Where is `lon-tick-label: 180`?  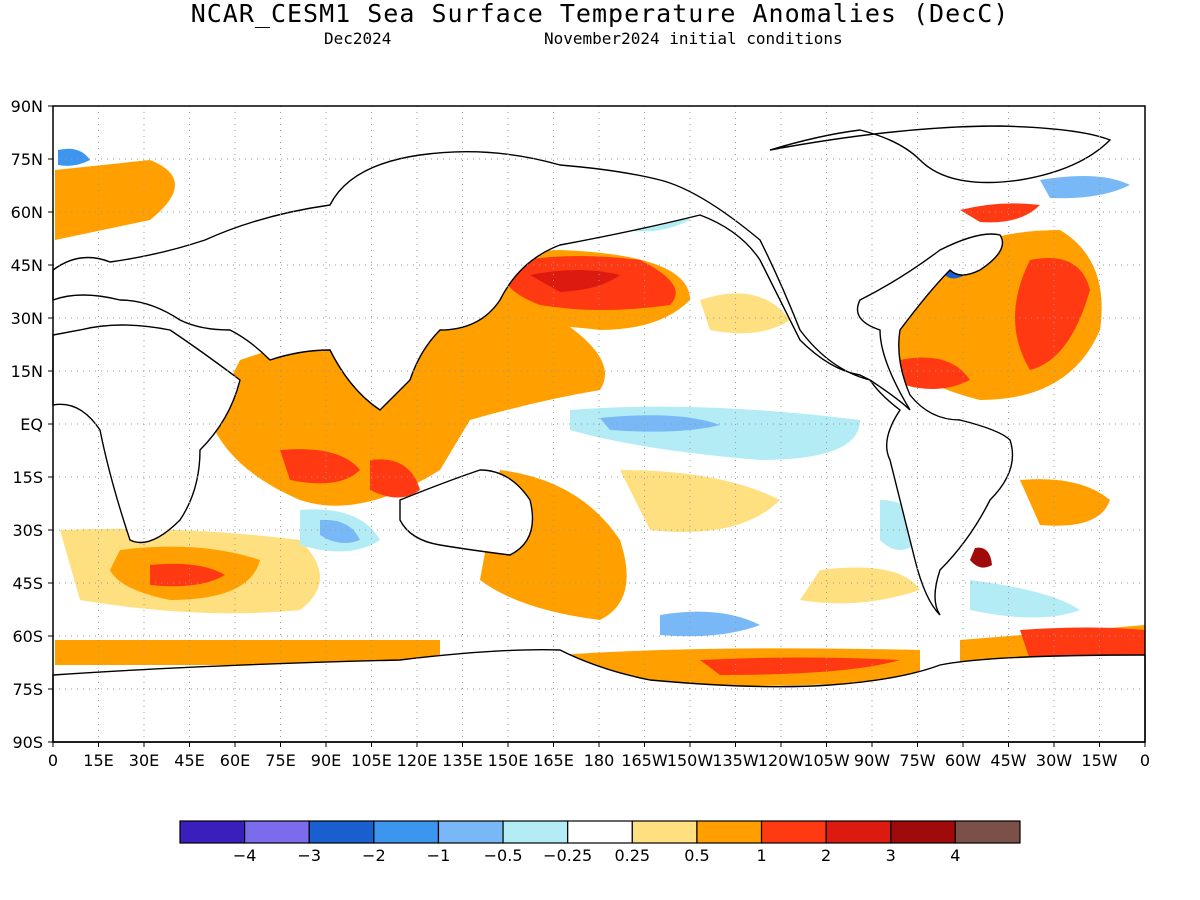 lon-tick-label: 180 is located at coordinates (599, 760).